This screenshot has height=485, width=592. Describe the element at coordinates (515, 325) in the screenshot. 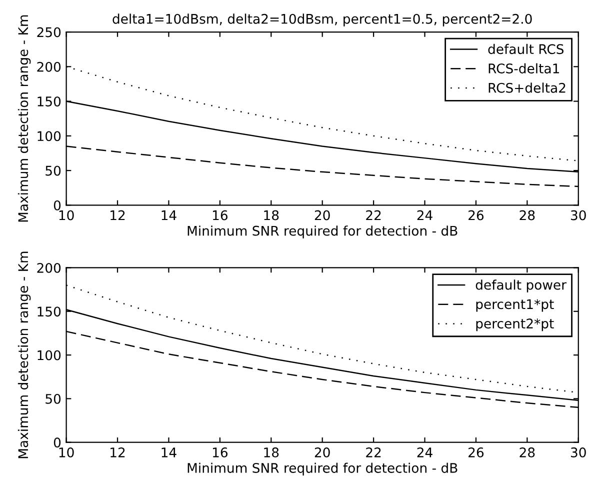

I see `legend-label: percent2*pt` at that location.